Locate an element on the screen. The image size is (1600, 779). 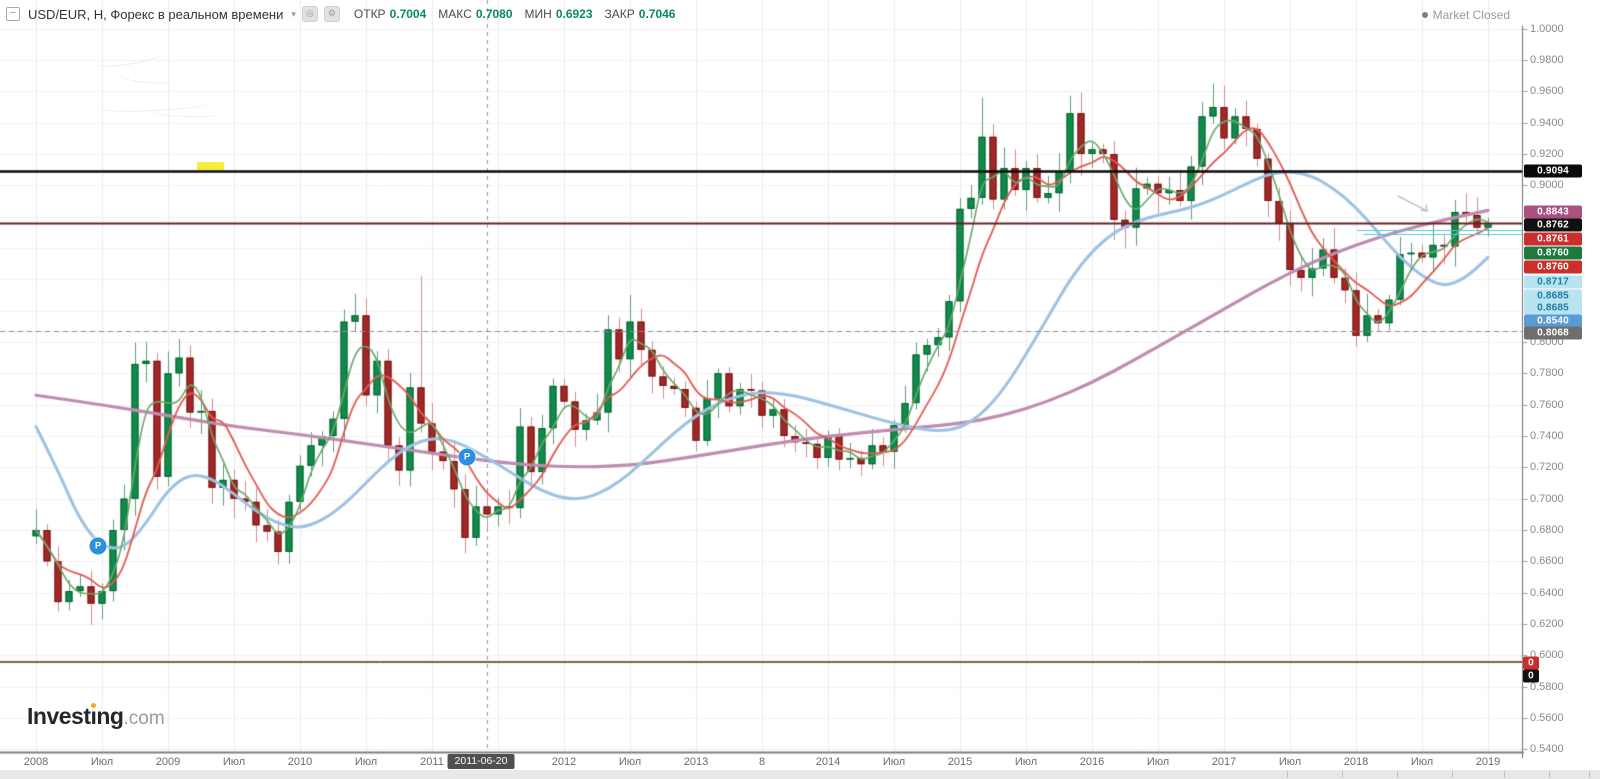
low-value: 0.6923 is located at coordinates (574, 14).